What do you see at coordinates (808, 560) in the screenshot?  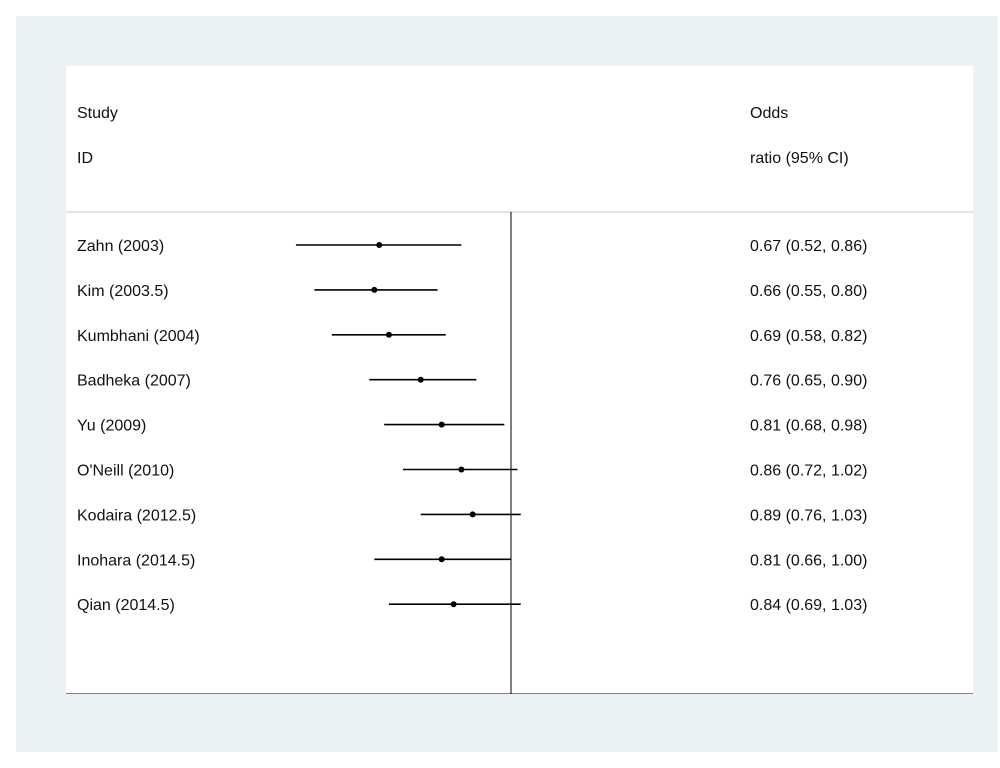 I see `or-ci-value: 0.81 (0.66, 1.00)` at bounding box center [808, 560].